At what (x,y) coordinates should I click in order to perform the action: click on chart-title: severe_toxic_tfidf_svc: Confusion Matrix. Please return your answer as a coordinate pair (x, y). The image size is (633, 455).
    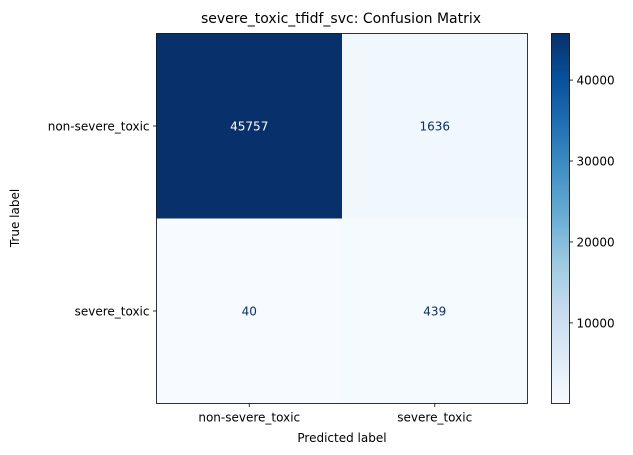
    Looking at the image, I should click on (341, 19).